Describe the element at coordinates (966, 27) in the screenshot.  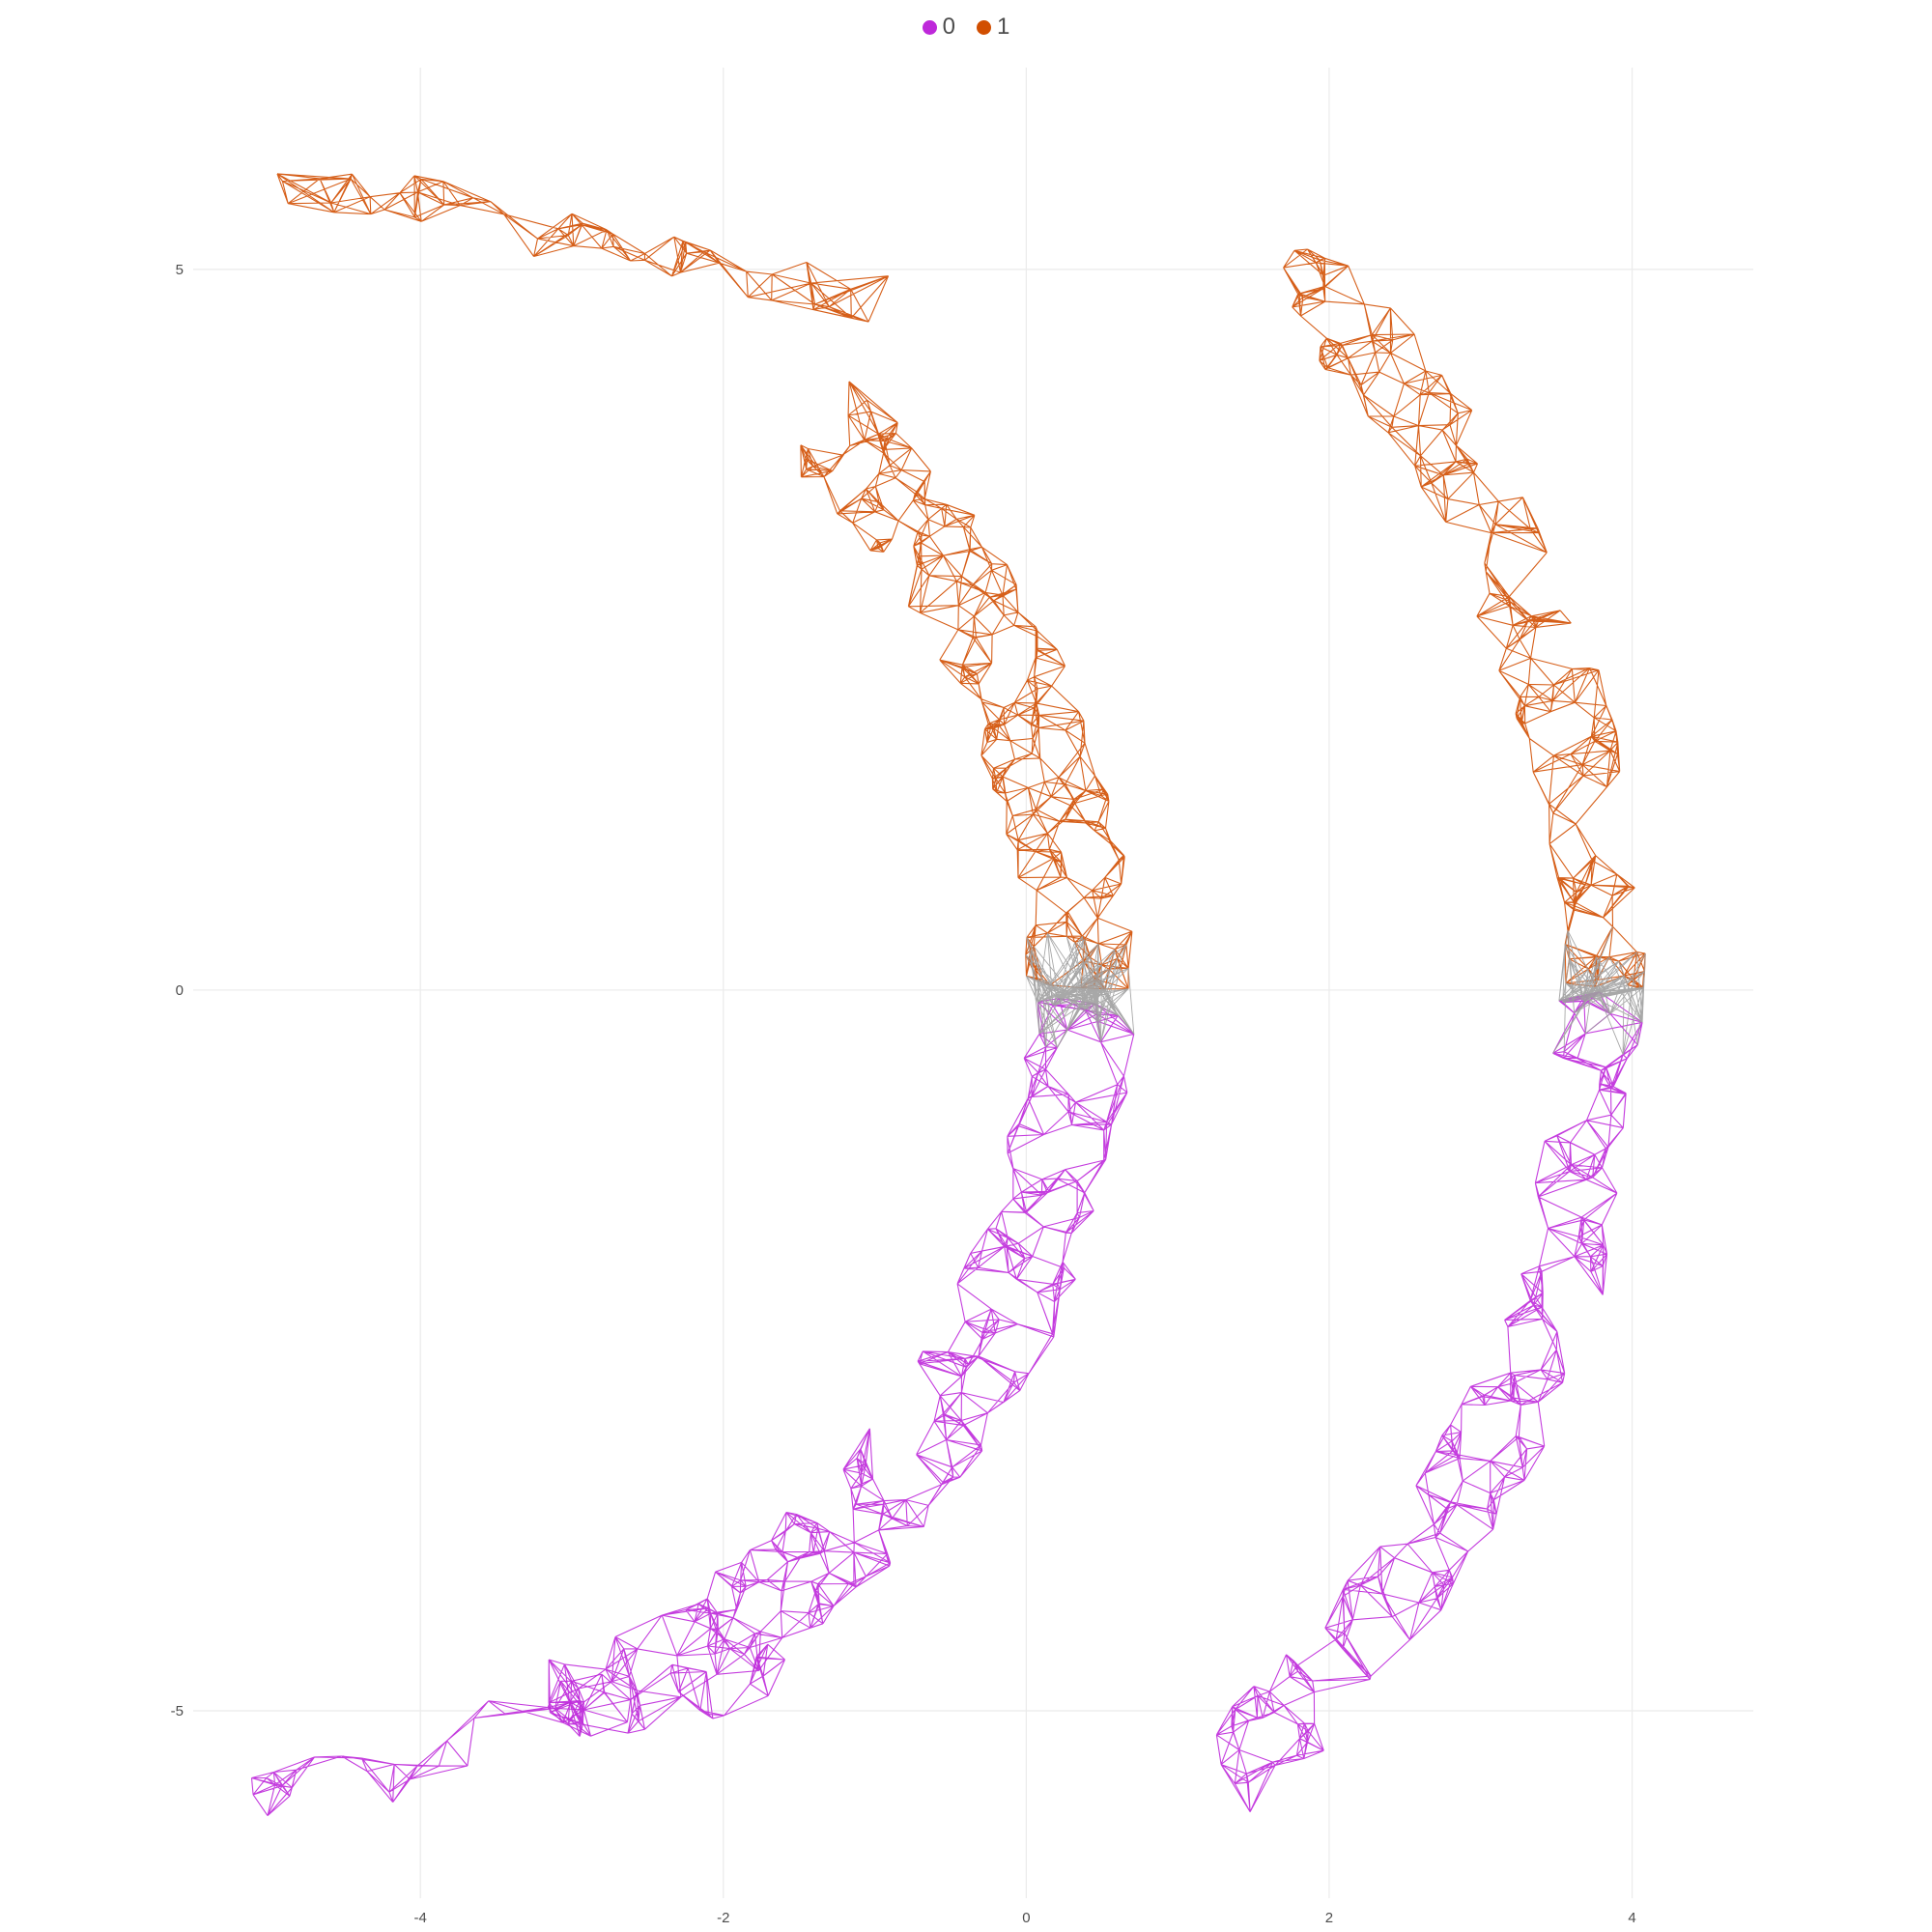
I see `legend: 0 1` at that location.